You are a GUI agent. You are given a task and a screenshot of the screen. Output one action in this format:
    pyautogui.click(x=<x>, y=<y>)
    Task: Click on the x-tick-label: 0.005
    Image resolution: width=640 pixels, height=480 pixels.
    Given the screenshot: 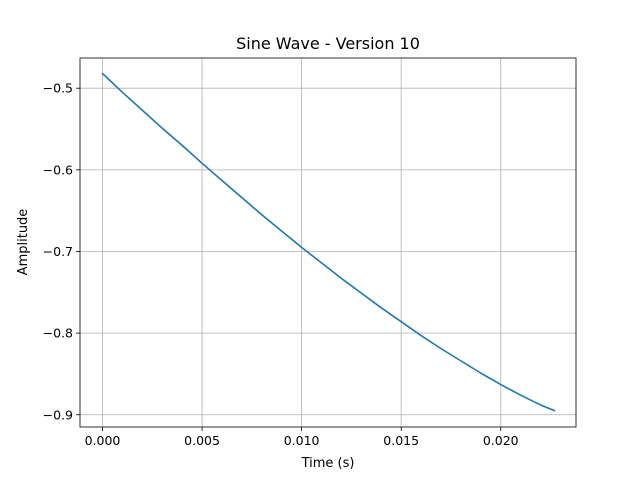 What is the action you would take?
    pyautogui.click(x=202, y=440)
    